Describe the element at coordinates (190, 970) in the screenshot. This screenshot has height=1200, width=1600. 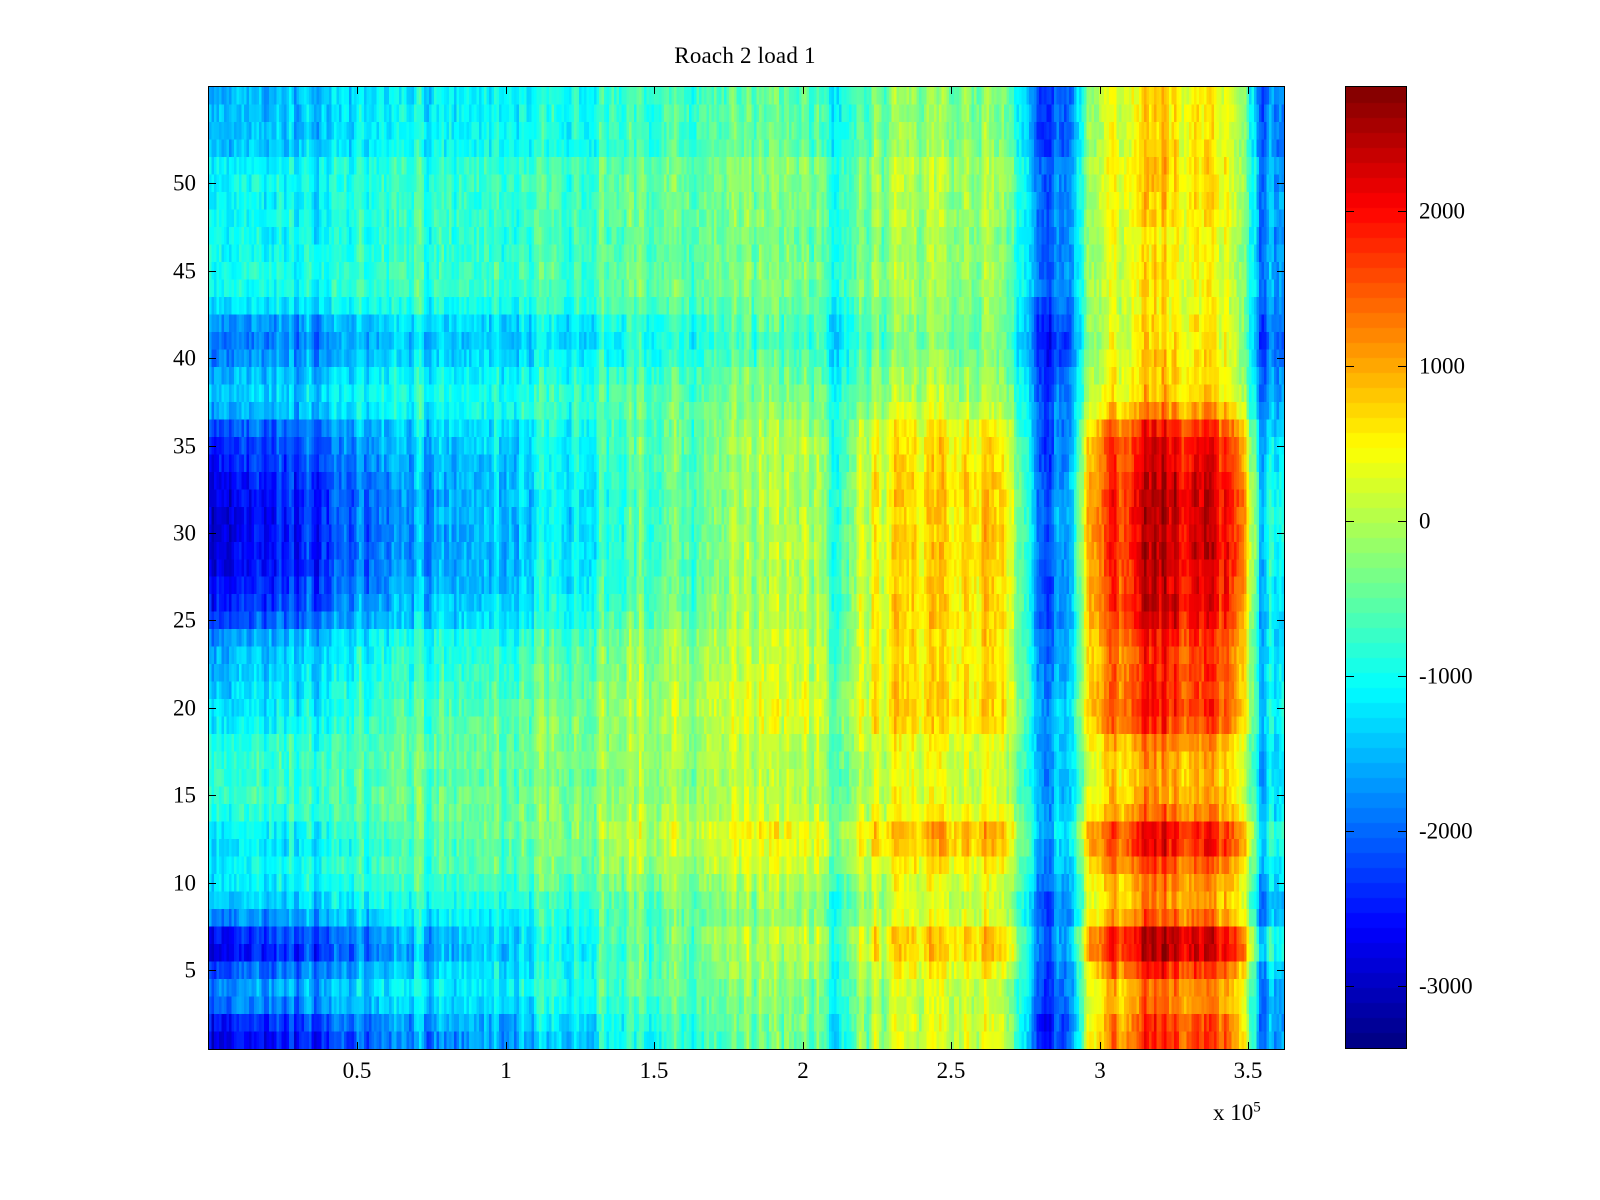
I see `y-axis-tick-label: 5` at that location.